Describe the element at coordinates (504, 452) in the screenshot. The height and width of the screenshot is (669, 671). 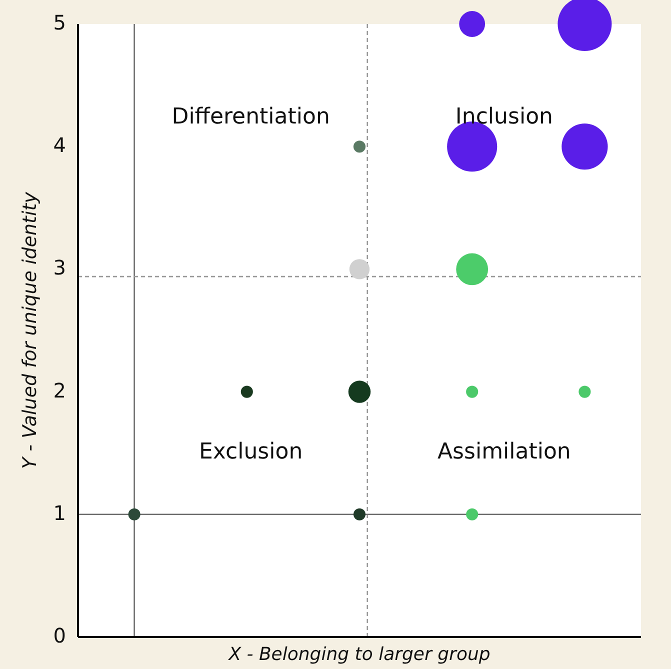
I see `annotation: Assimilation` at that location.